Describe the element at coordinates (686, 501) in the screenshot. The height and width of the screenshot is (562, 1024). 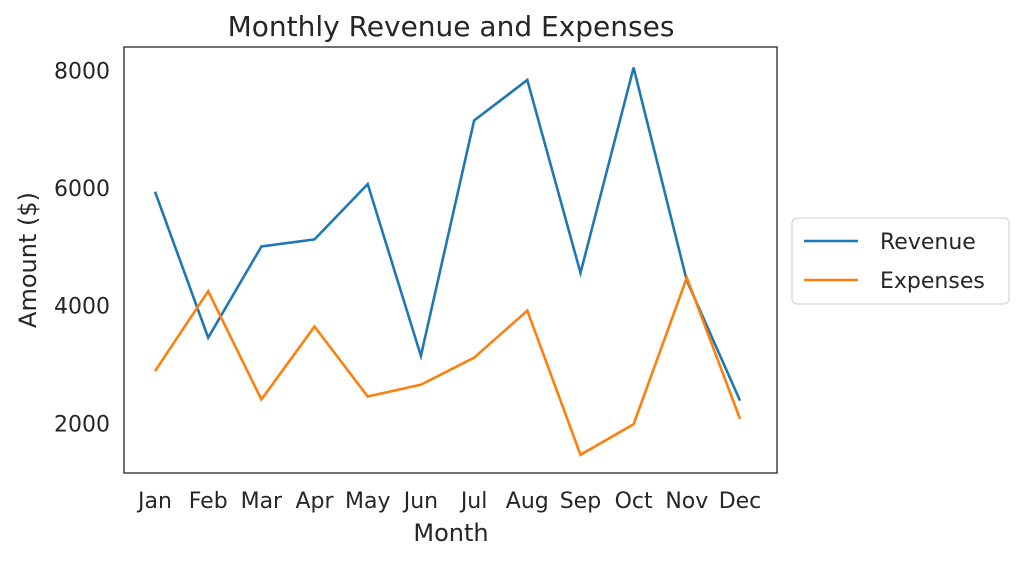
I see `x-tick-label: Nov` at that location.